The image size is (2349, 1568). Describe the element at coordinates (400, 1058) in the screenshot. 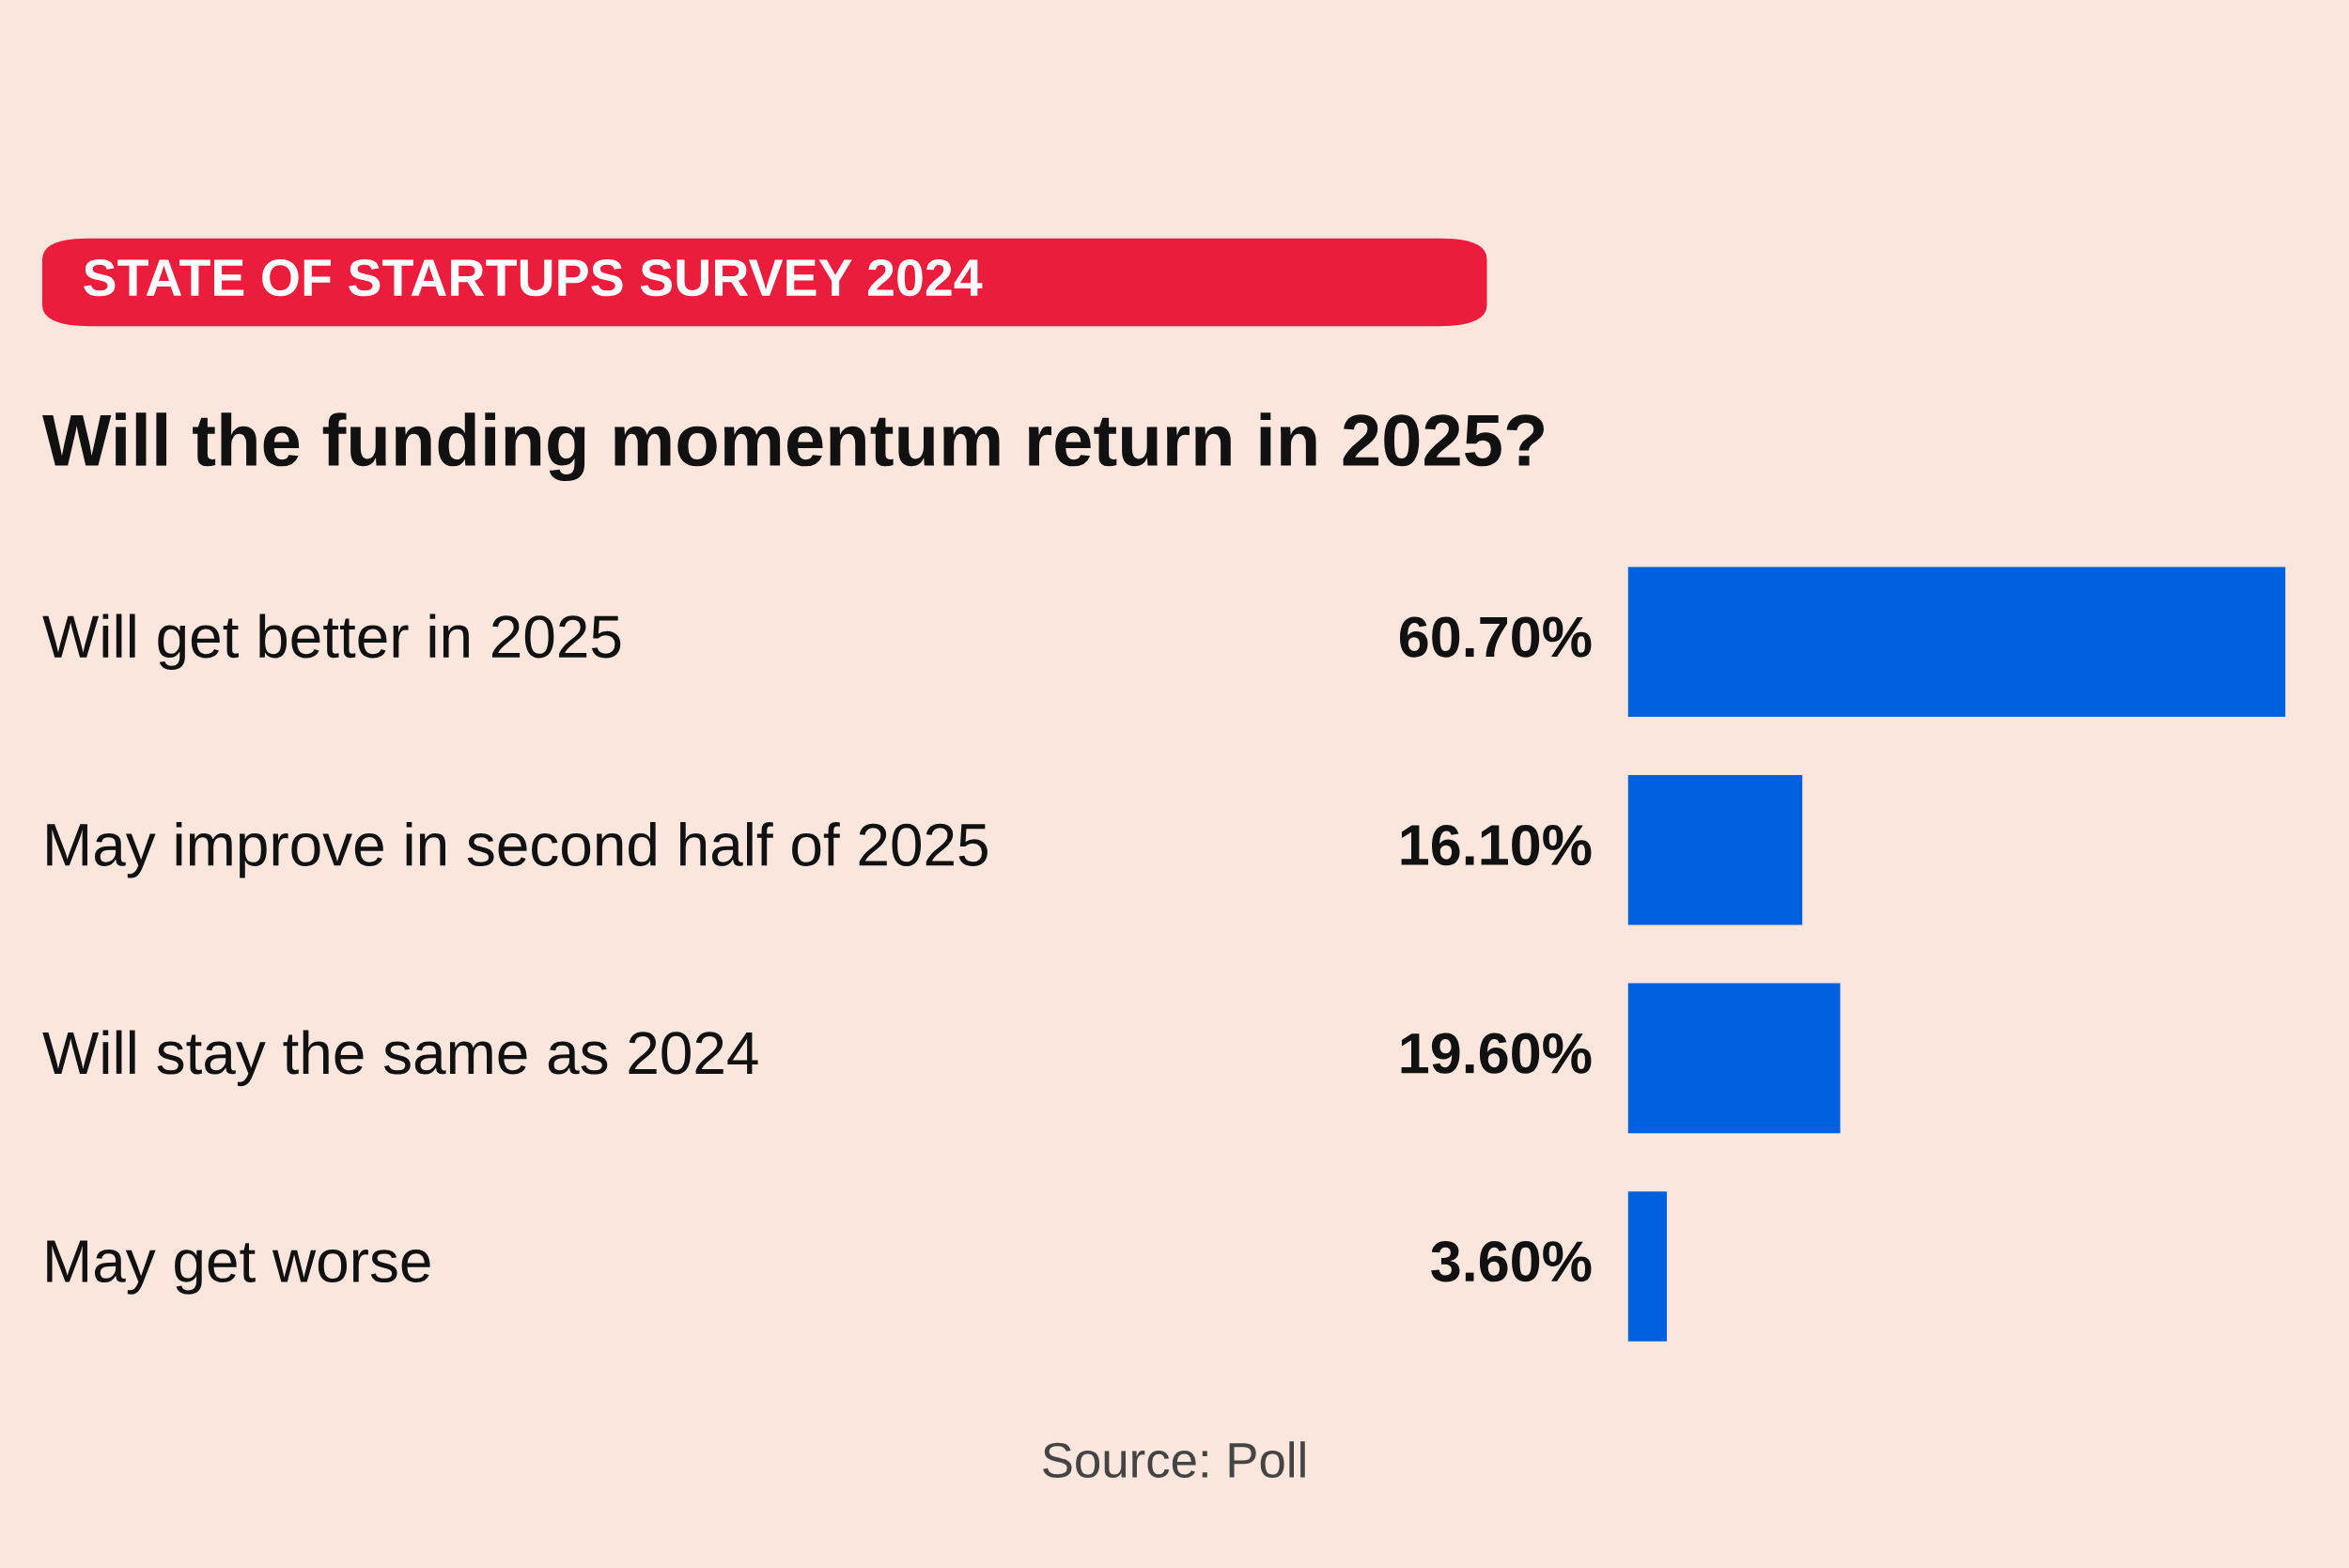

I see `y-tick-label: Will stay the same as 2024` at that location.